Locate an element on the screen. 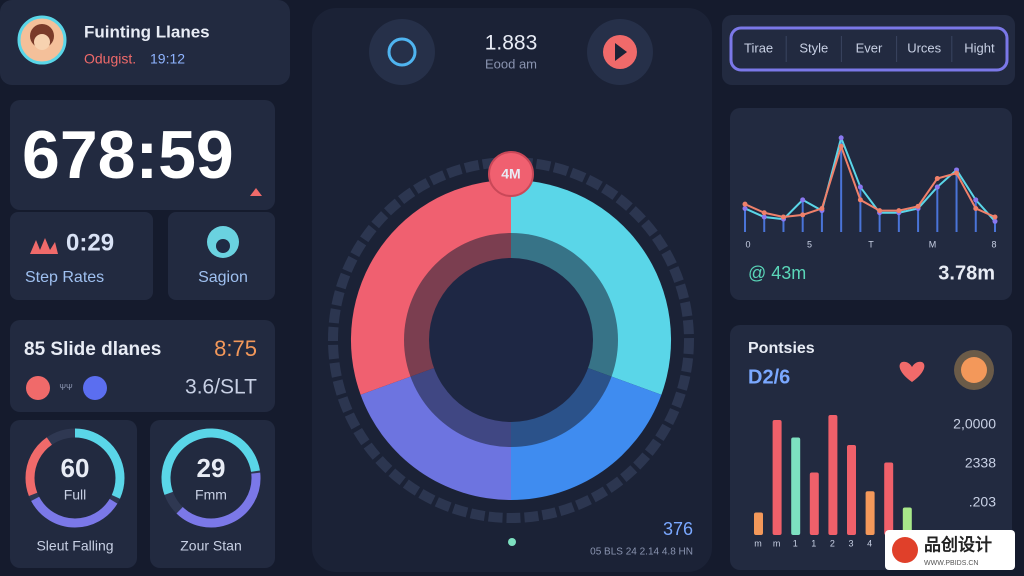  tab: Hight is located at coordinates (979, 47).